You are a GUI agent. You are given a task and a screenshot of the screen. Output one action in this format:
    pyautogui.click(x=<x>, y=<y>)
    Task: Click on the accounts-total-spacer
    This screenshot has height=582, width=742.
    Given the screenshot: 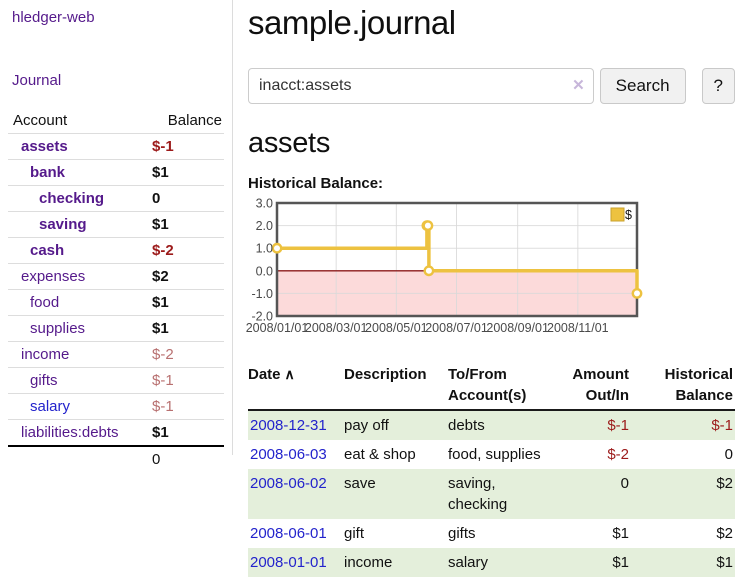 What is the action you would take?
    pyautogui.click(x=80, y=458)
    